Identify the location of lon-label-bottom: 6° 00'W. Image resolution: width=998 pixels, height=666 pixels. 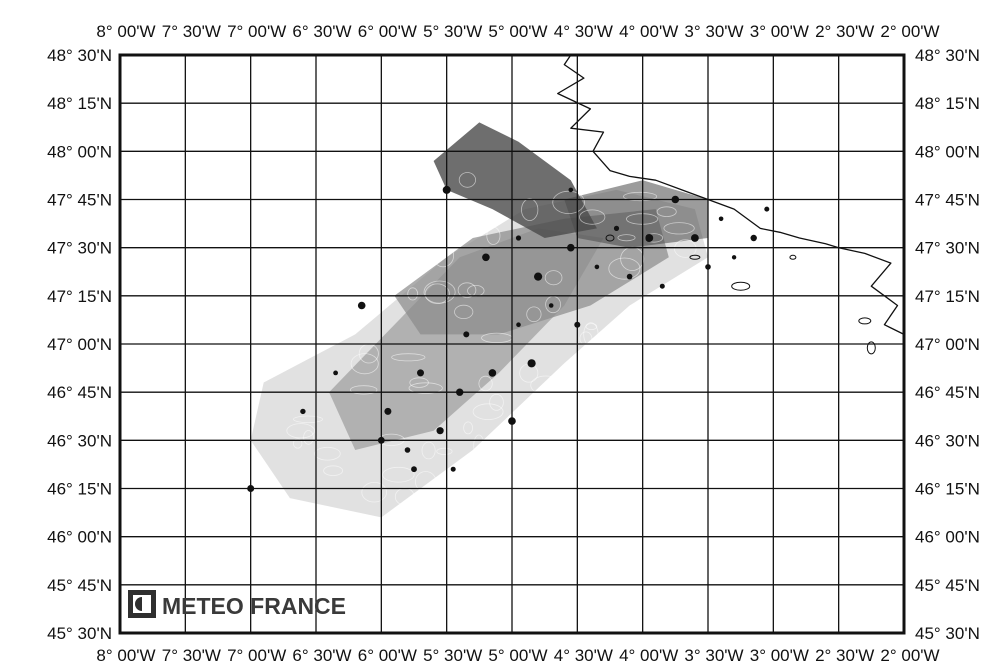
(387, 655).